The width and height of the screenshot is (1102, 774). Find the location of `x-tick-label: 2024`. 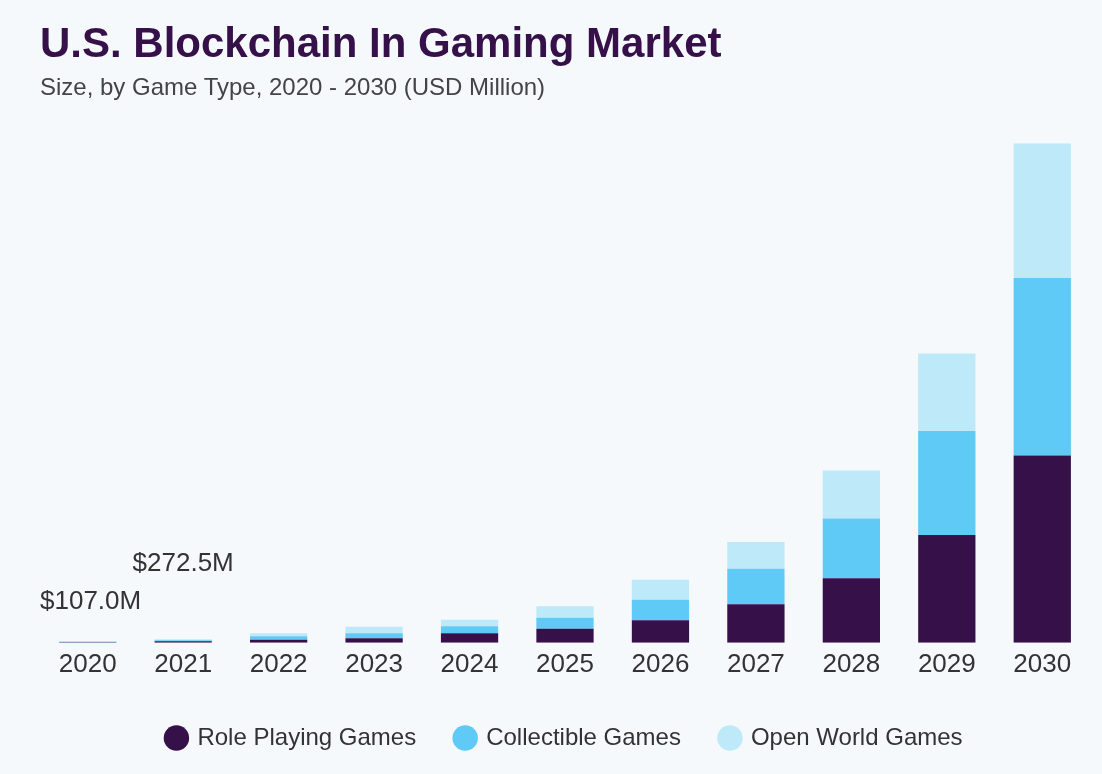

x-tick-label: 2024 is located at coordinates (469, 662).